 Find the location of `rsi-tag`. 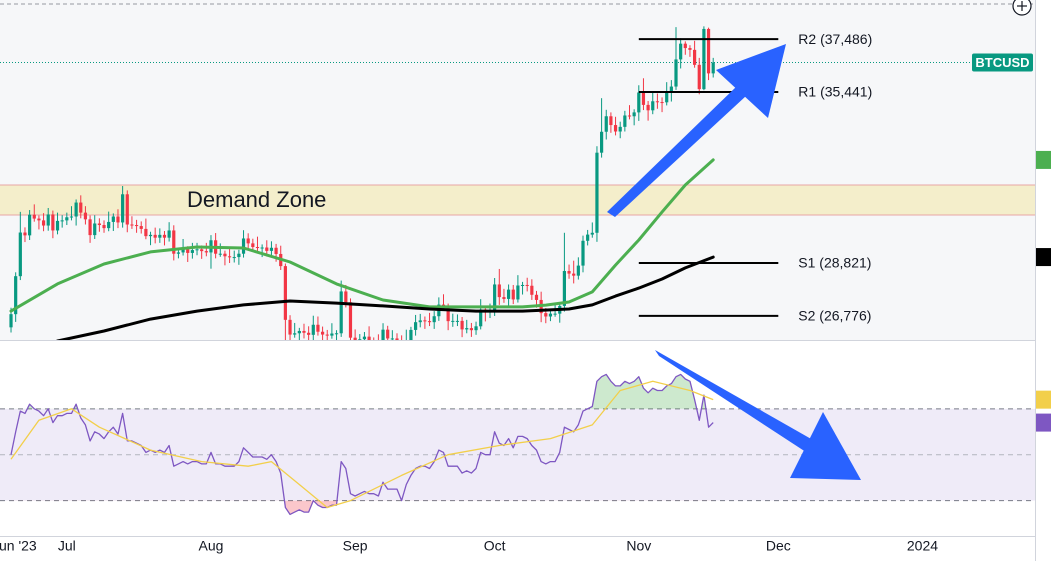

rsi-tag is located at coordinates (1043, 422).